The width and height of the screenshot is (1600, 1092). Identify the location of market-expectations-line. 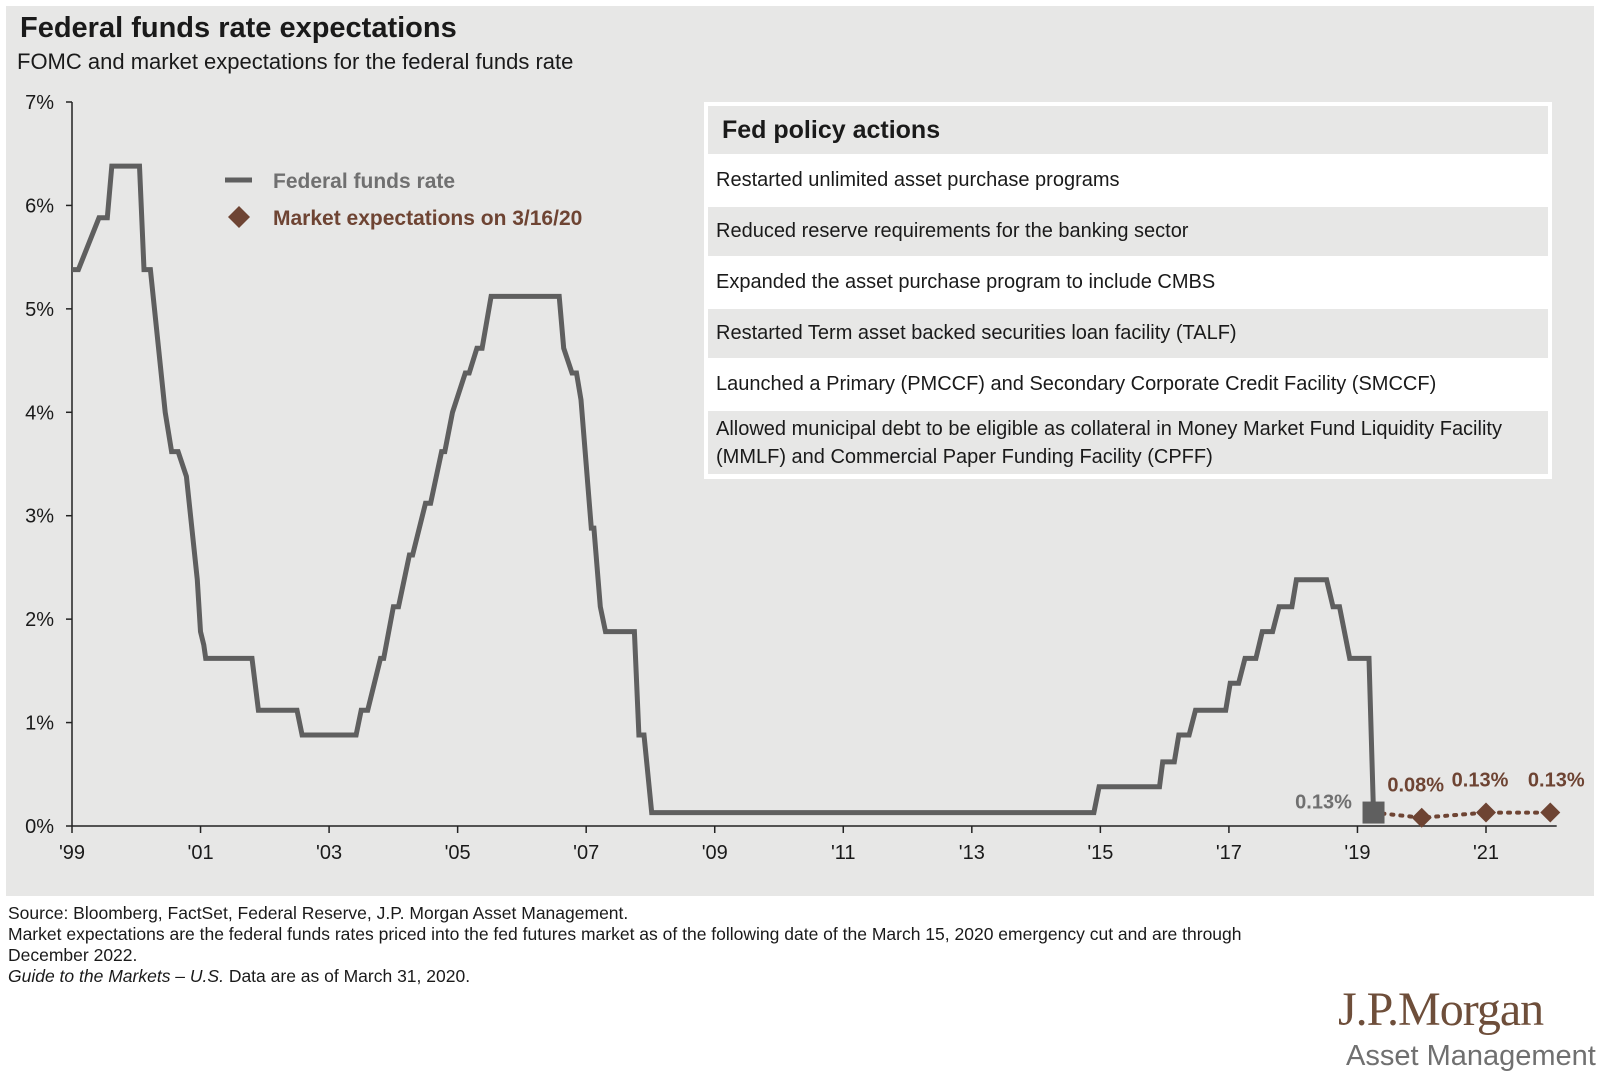
(1462, 815).